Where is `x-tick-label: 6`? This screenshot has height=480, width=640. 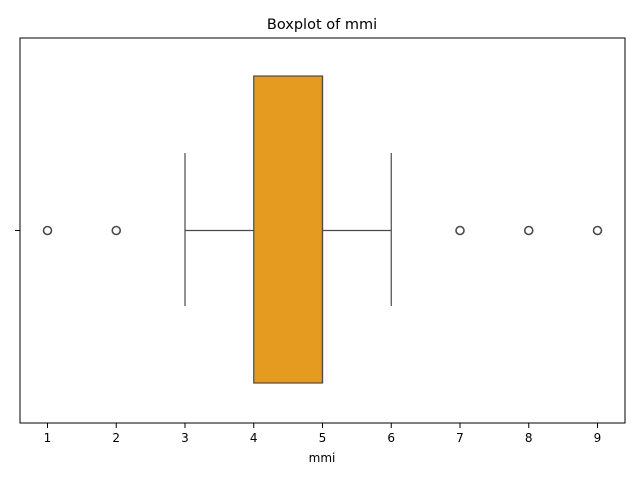 x-tick-label: 6 is located at coordinates (391, 438).